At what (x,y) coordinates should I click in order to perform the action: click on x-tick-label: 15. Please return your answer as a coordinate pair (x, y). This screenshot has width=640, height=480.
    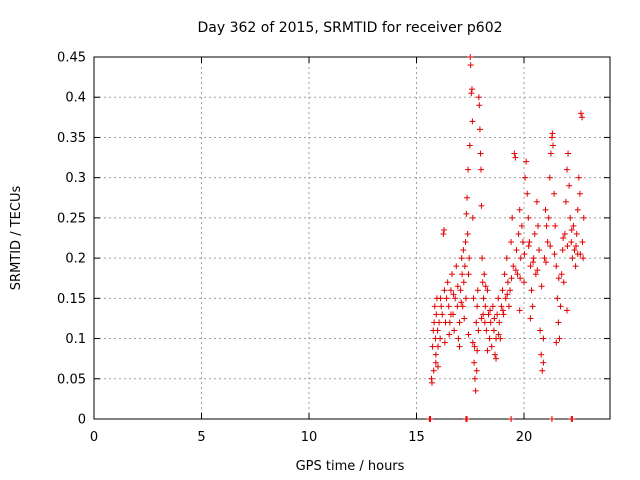
    Looking at the image, I should click on (416, 437).